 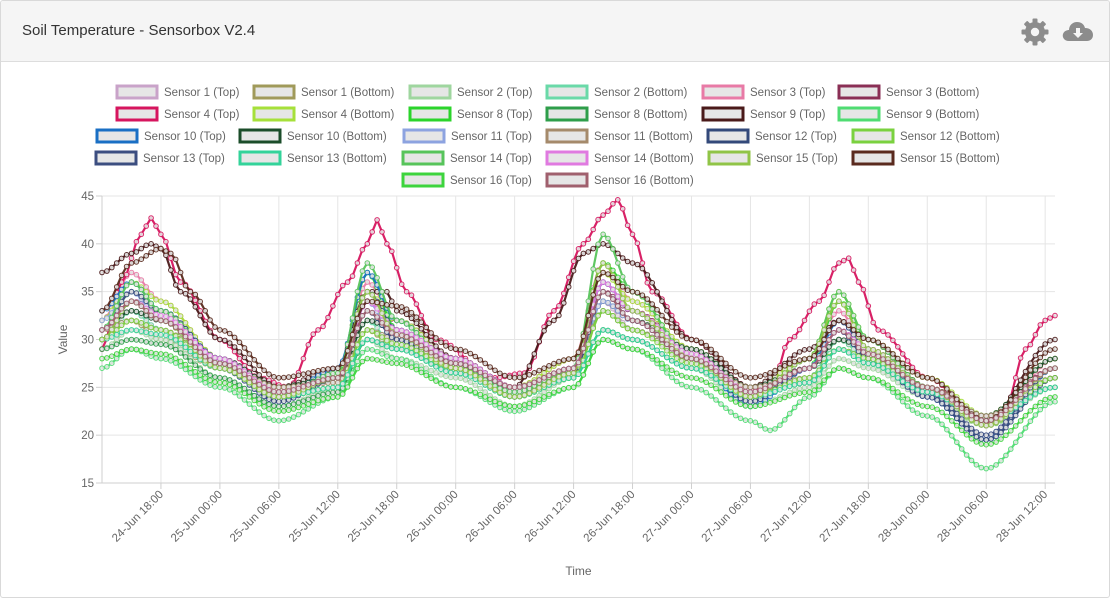 I want to click on legend-label: Sensor 12 (Top), so click(x=796, y=137).